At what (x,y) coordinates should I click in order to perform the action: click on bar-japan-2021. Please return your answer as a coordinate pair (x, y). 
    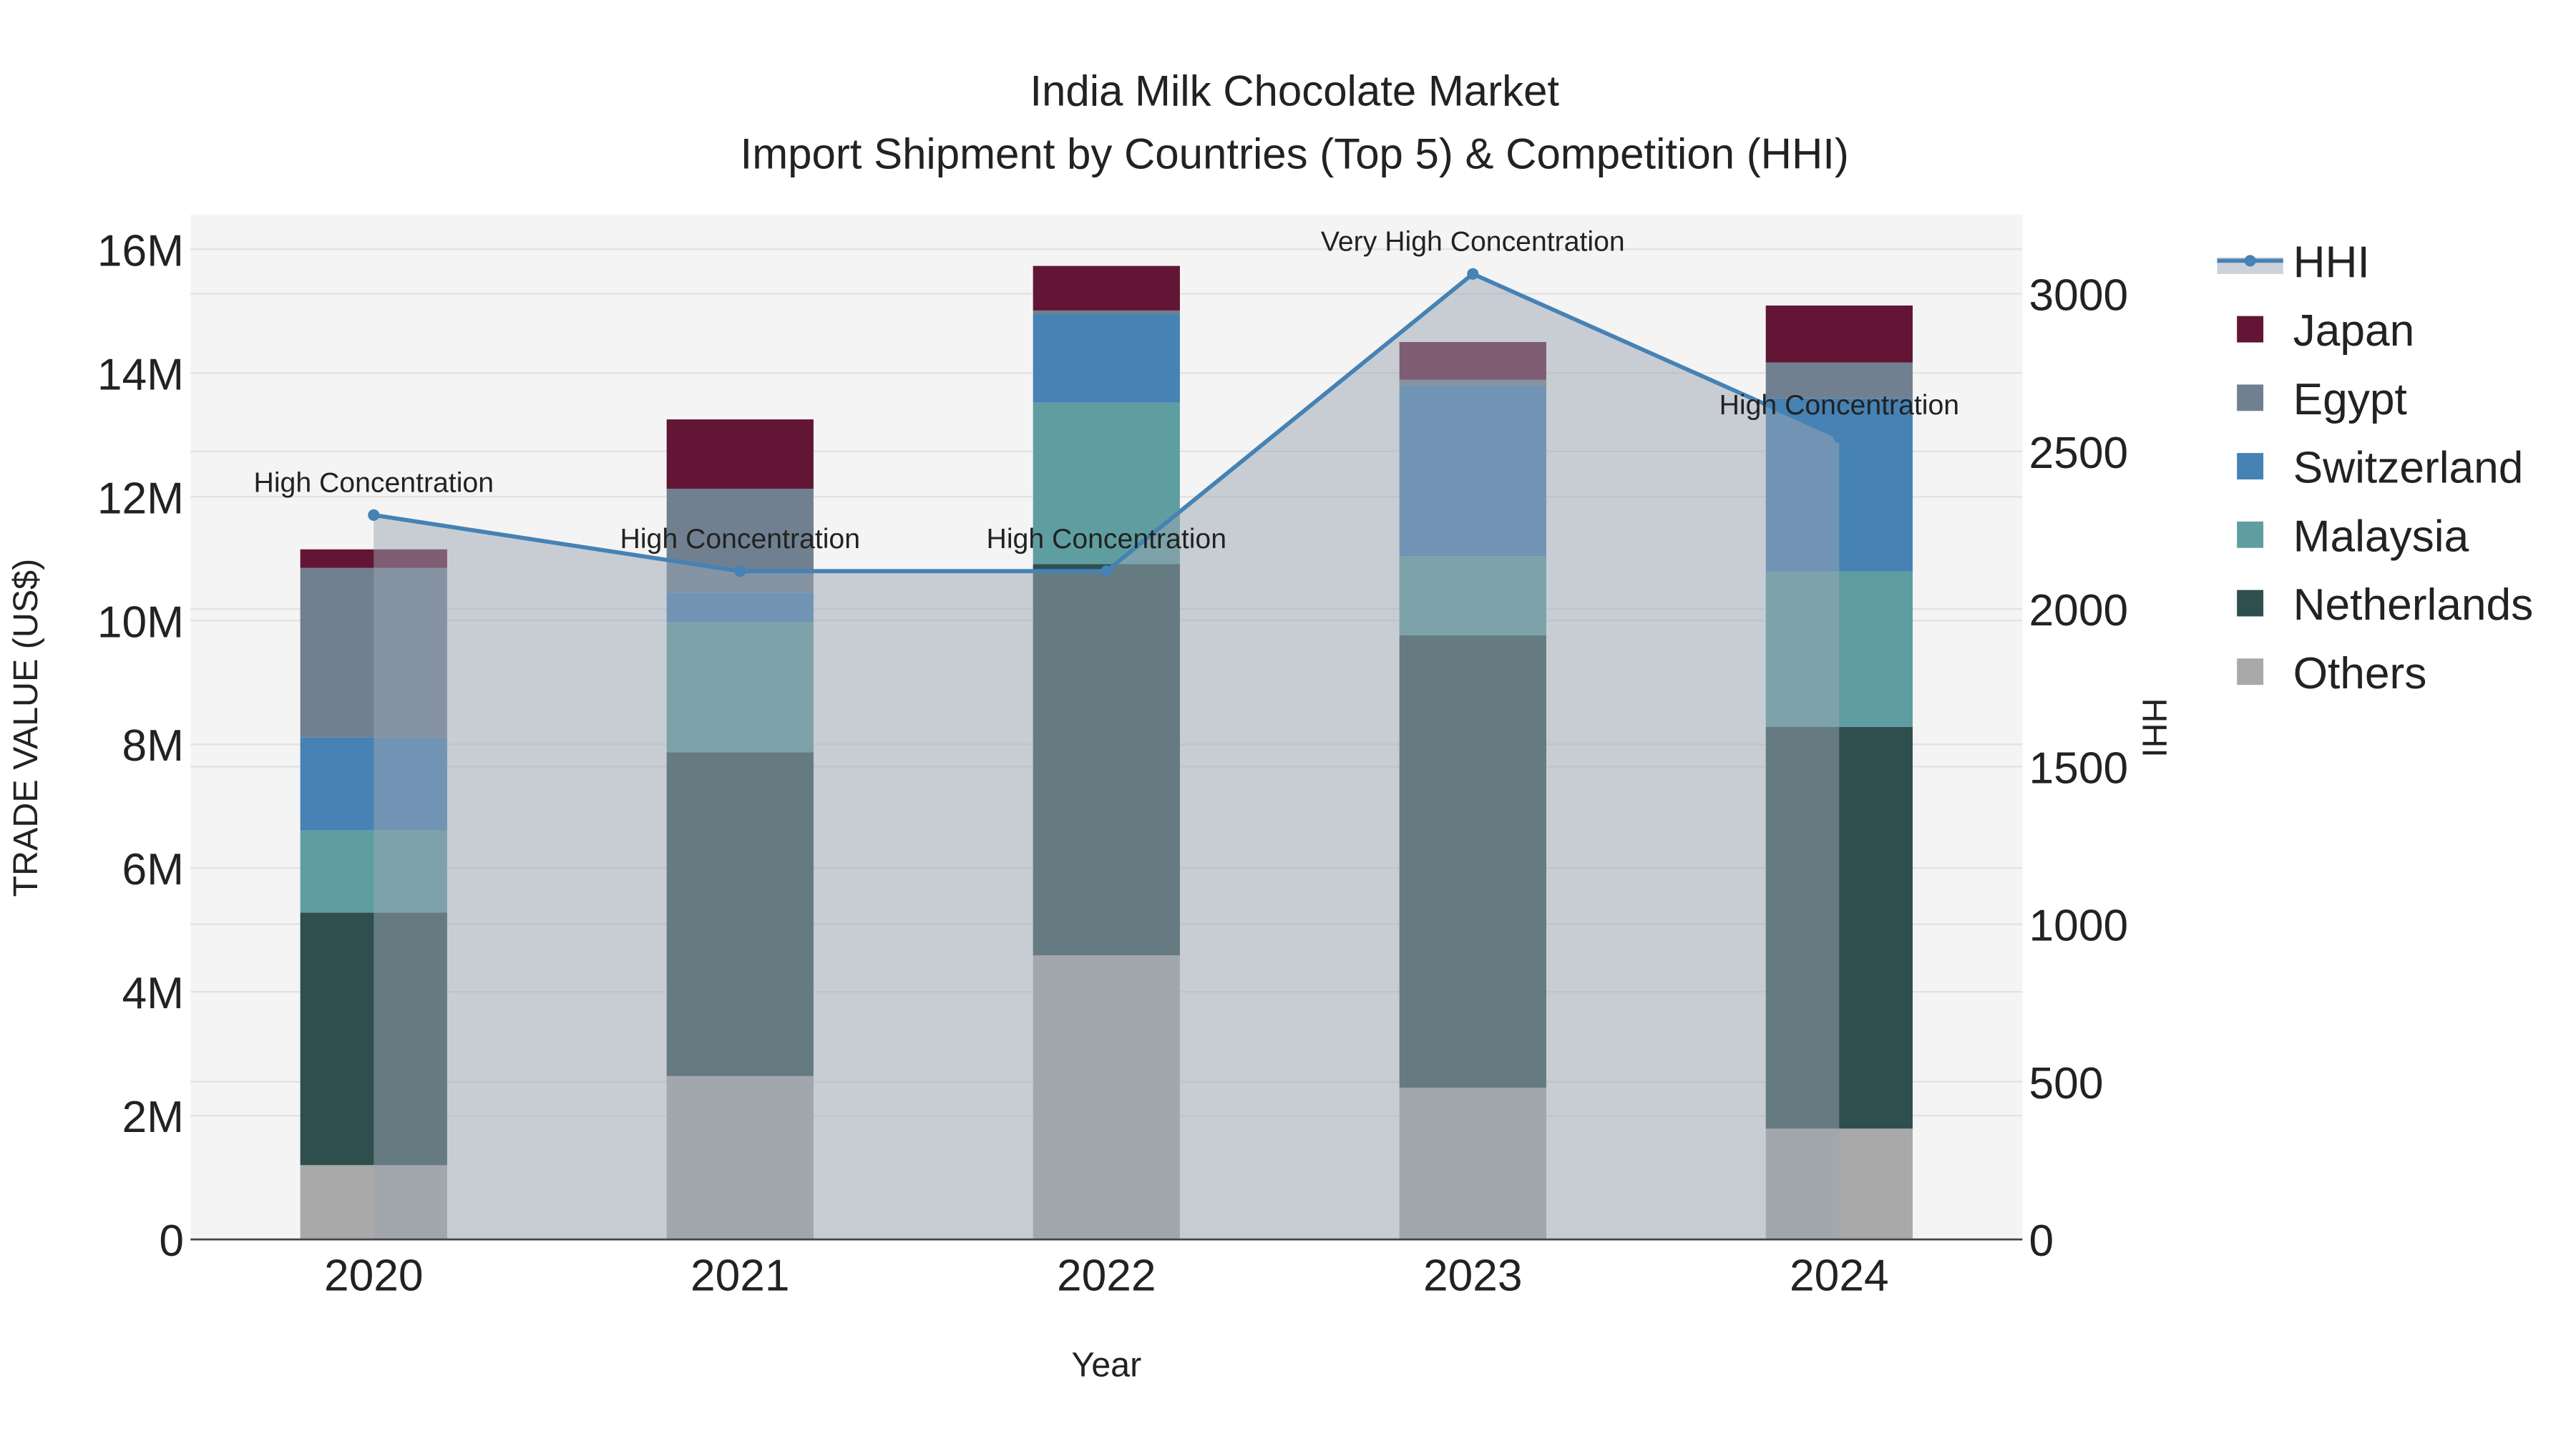
    Looking at the image, I should click on (740, 454).